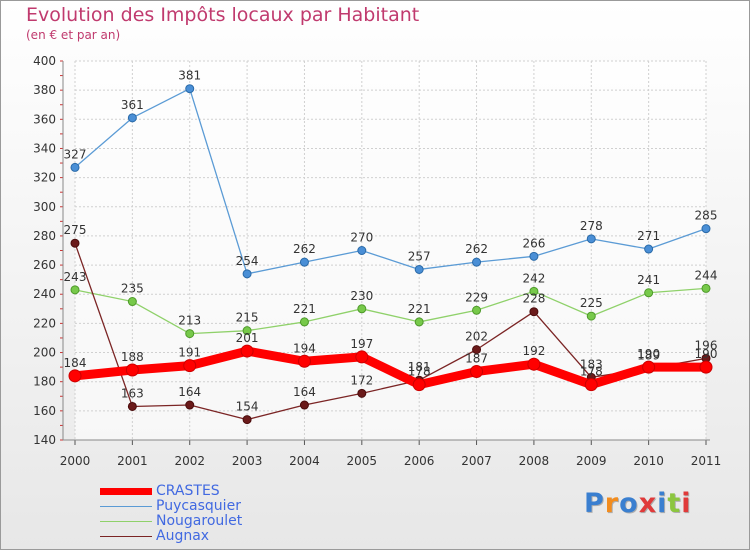  Describe the element at coordinates (183, 536) in the screenshot. I see `legend-label: Augnax` at that location.